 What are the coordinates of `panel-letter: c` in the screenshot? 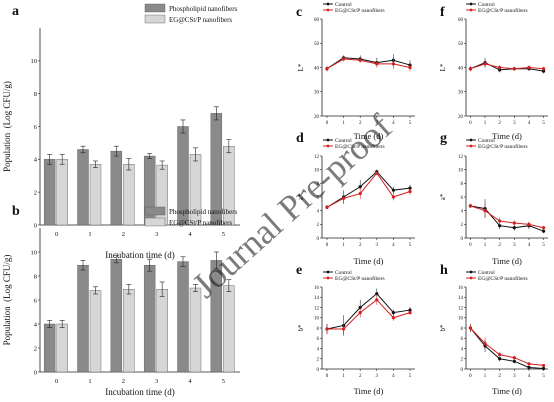 It's located at (299, 12).